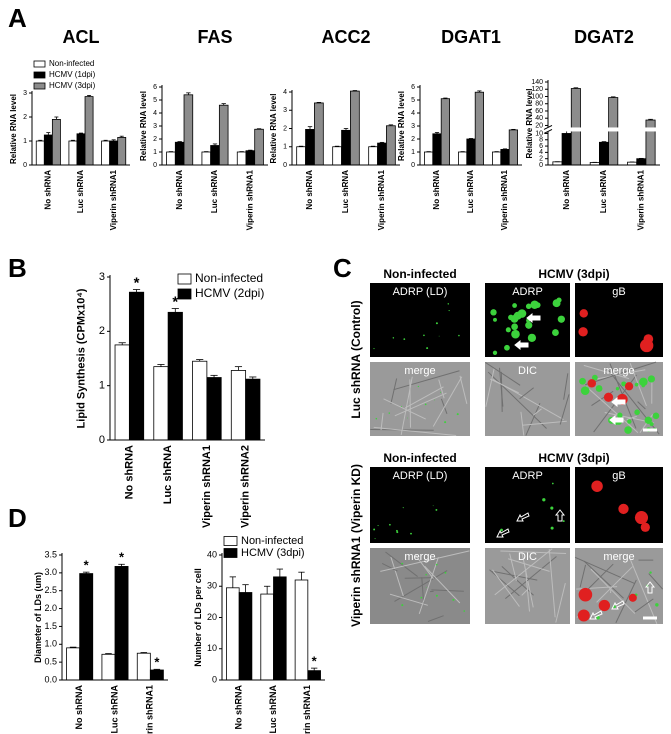 The height and width of the screenshot is (734, 671). What do you see at coordinates (618, 371) in the screenshot?
I see `micrograph-label: merge` at bounding box center [618, 371].